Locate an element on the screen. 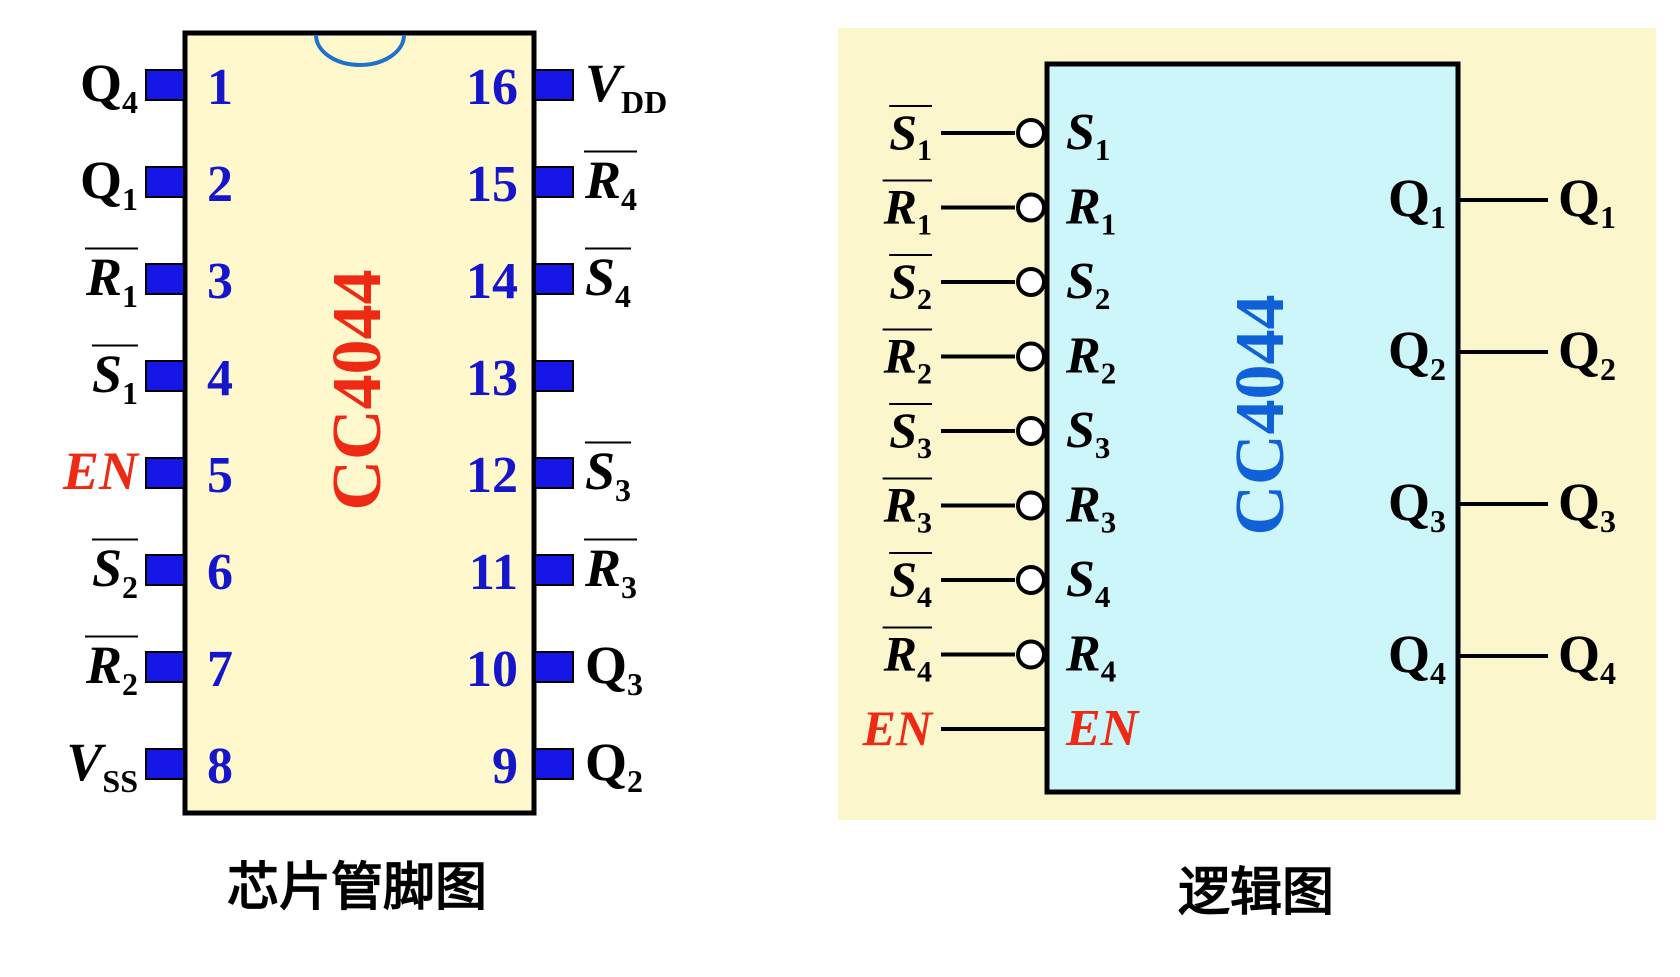 Image resolution: width=1680 pixels, height=977 pixels. input-pin-label-5: R3 is located at coordinates (1090, 508).